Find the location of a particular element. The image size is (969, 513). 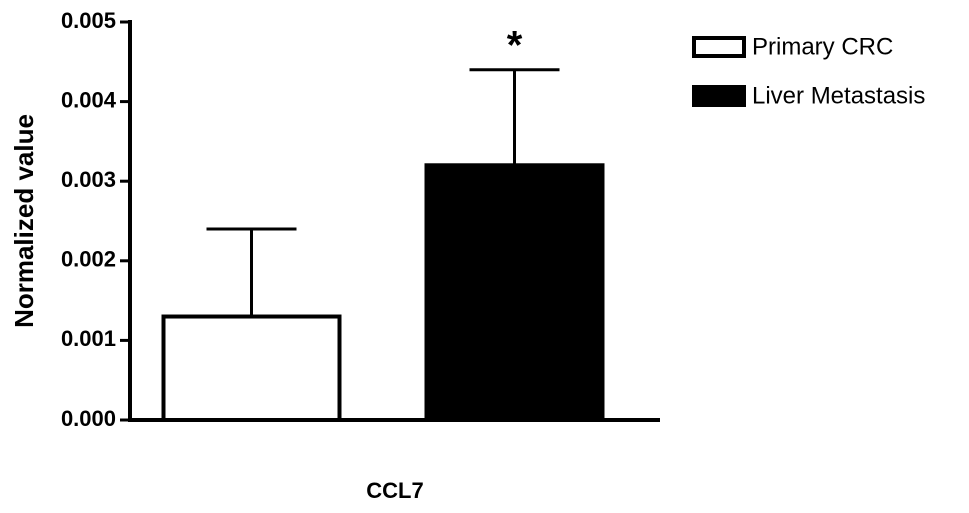

y-tick-label: 0.005 is located at coordinates (88, 20).